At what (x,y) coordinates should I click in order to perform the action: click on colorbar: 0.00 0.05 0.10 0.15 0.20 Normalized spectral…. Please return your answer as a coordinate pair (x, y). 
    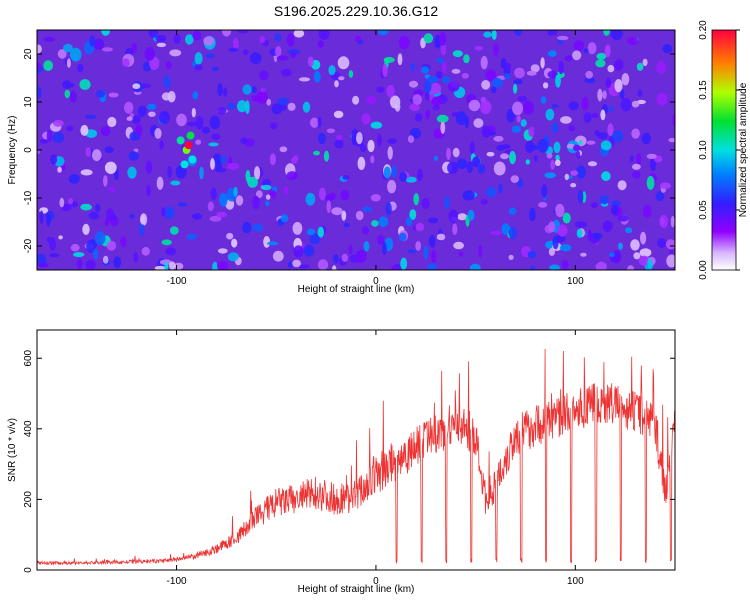
    Looking at the image, I should click on (723, 150).